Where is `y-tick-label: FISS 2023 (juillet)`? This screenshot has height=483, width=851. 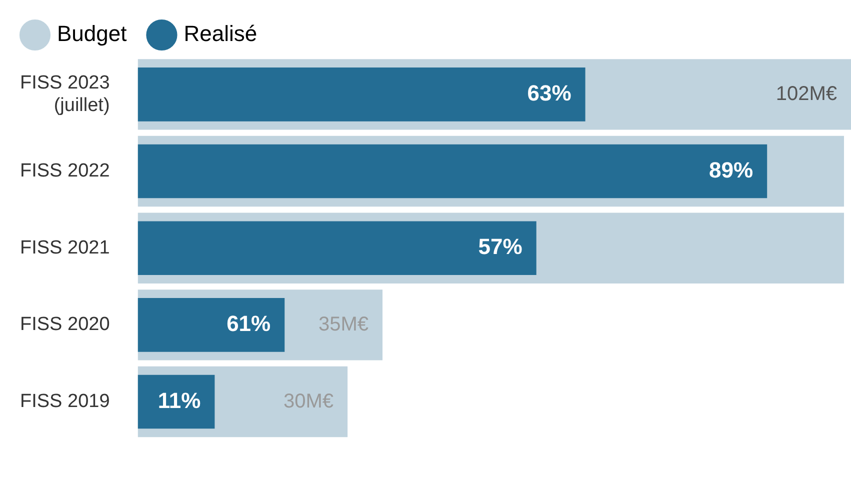
y-tick-label: FISS 2023 (juillet) is located at coordinates (65, 94).